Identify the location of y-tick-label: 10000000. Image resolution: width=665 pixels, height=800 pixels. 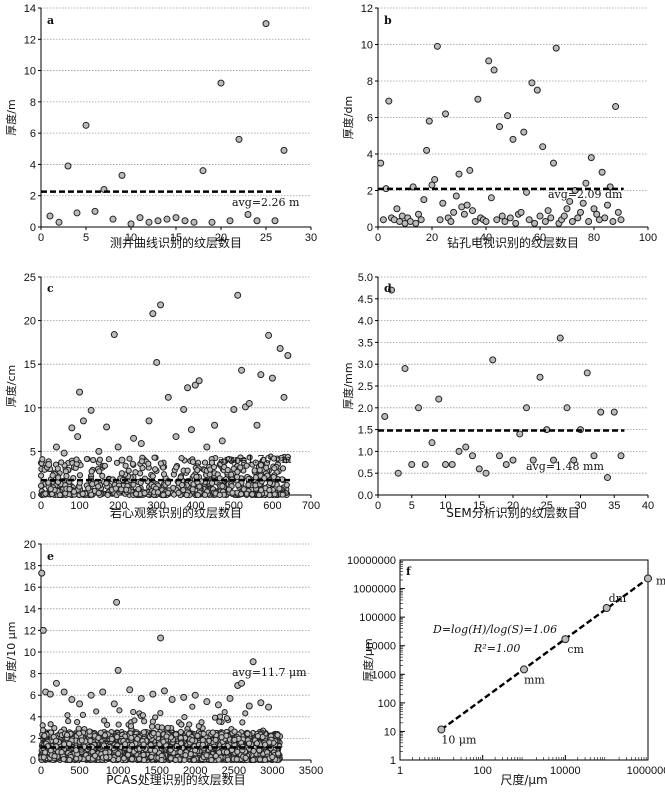
(371, 561).